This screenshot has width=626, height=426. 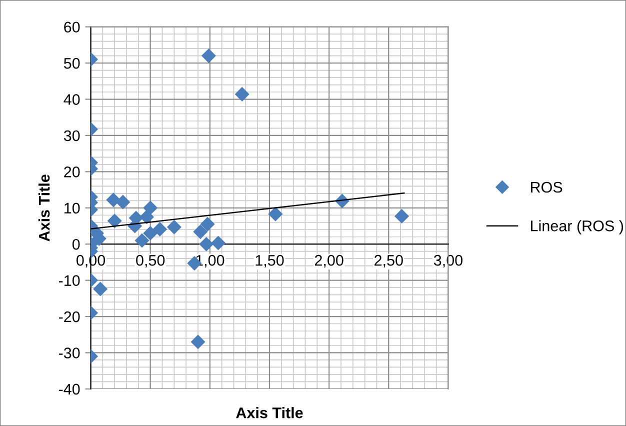 What do you see at coordinates (269, 412) in the screenshot?
I see `x-axis-title: Axis Title` at bounding box center [269, 412].